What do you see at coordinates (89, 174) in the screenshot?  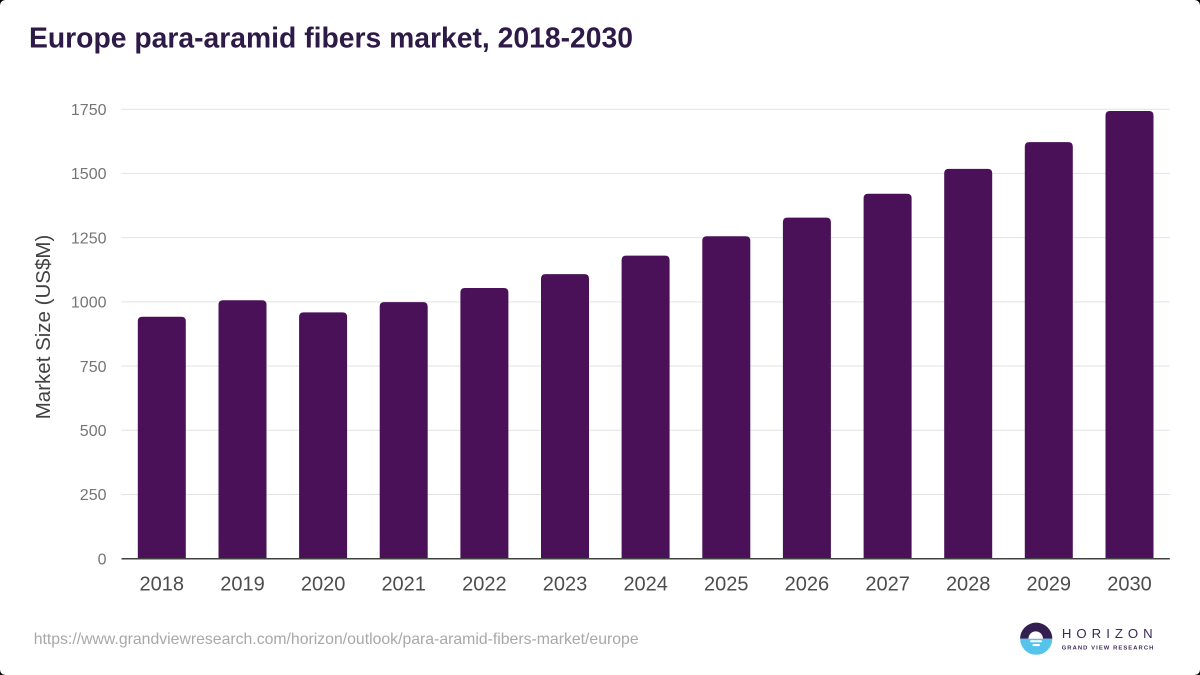 I see `svg-text: 1500` at bounding box center [89, 174].